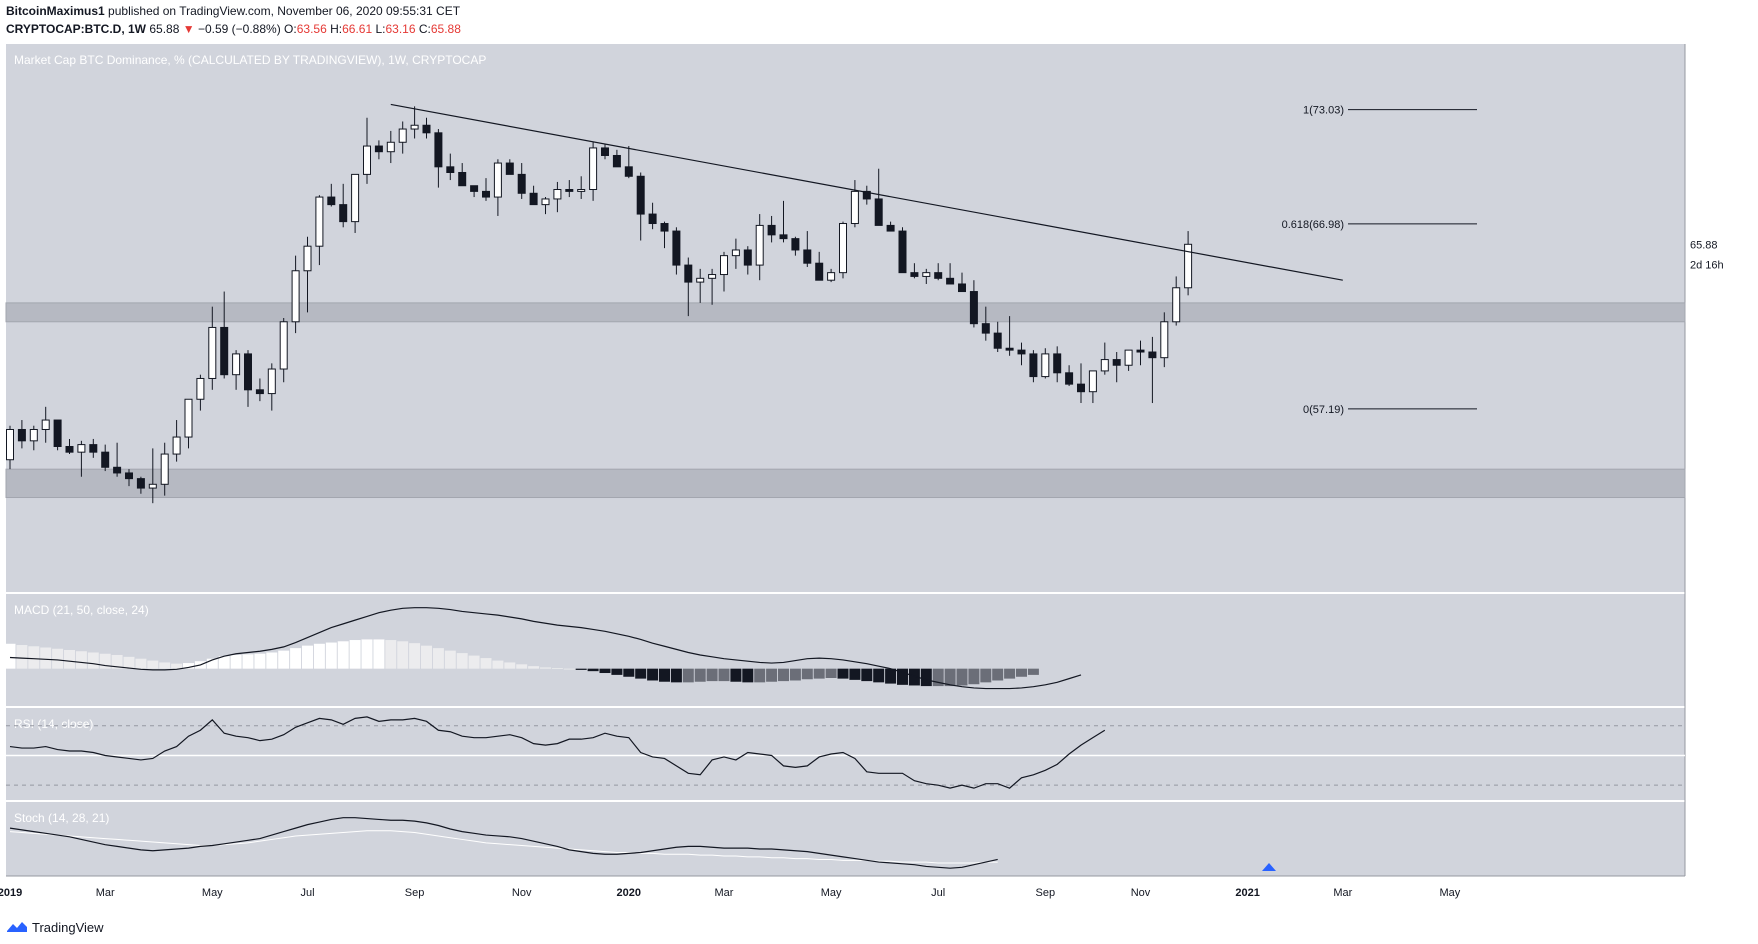 Image resolution: width=1758 pixels, height=944 pixels. Describe the element at coordinates (1323, 410) in the screenshot. I see `fib-level-label: 0(57.19)` at that location.